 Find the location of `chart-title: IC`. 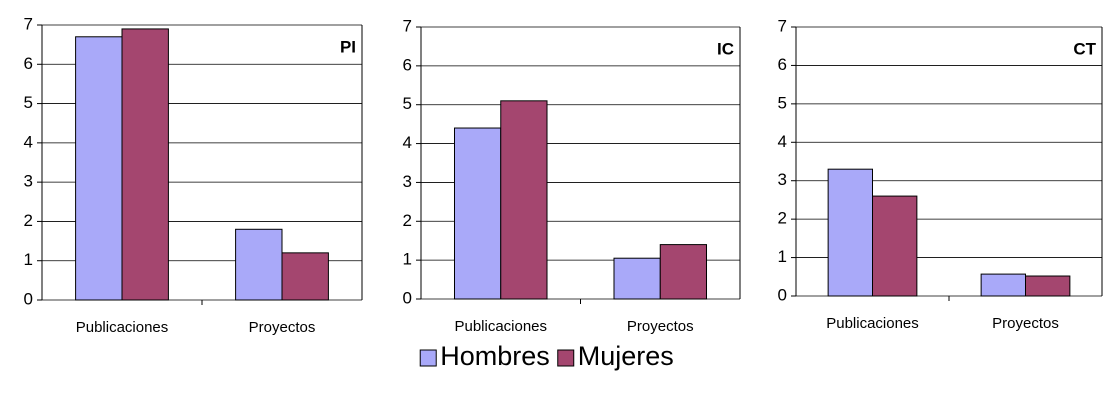

chart-title: IC is located at coordinates (725, 48).